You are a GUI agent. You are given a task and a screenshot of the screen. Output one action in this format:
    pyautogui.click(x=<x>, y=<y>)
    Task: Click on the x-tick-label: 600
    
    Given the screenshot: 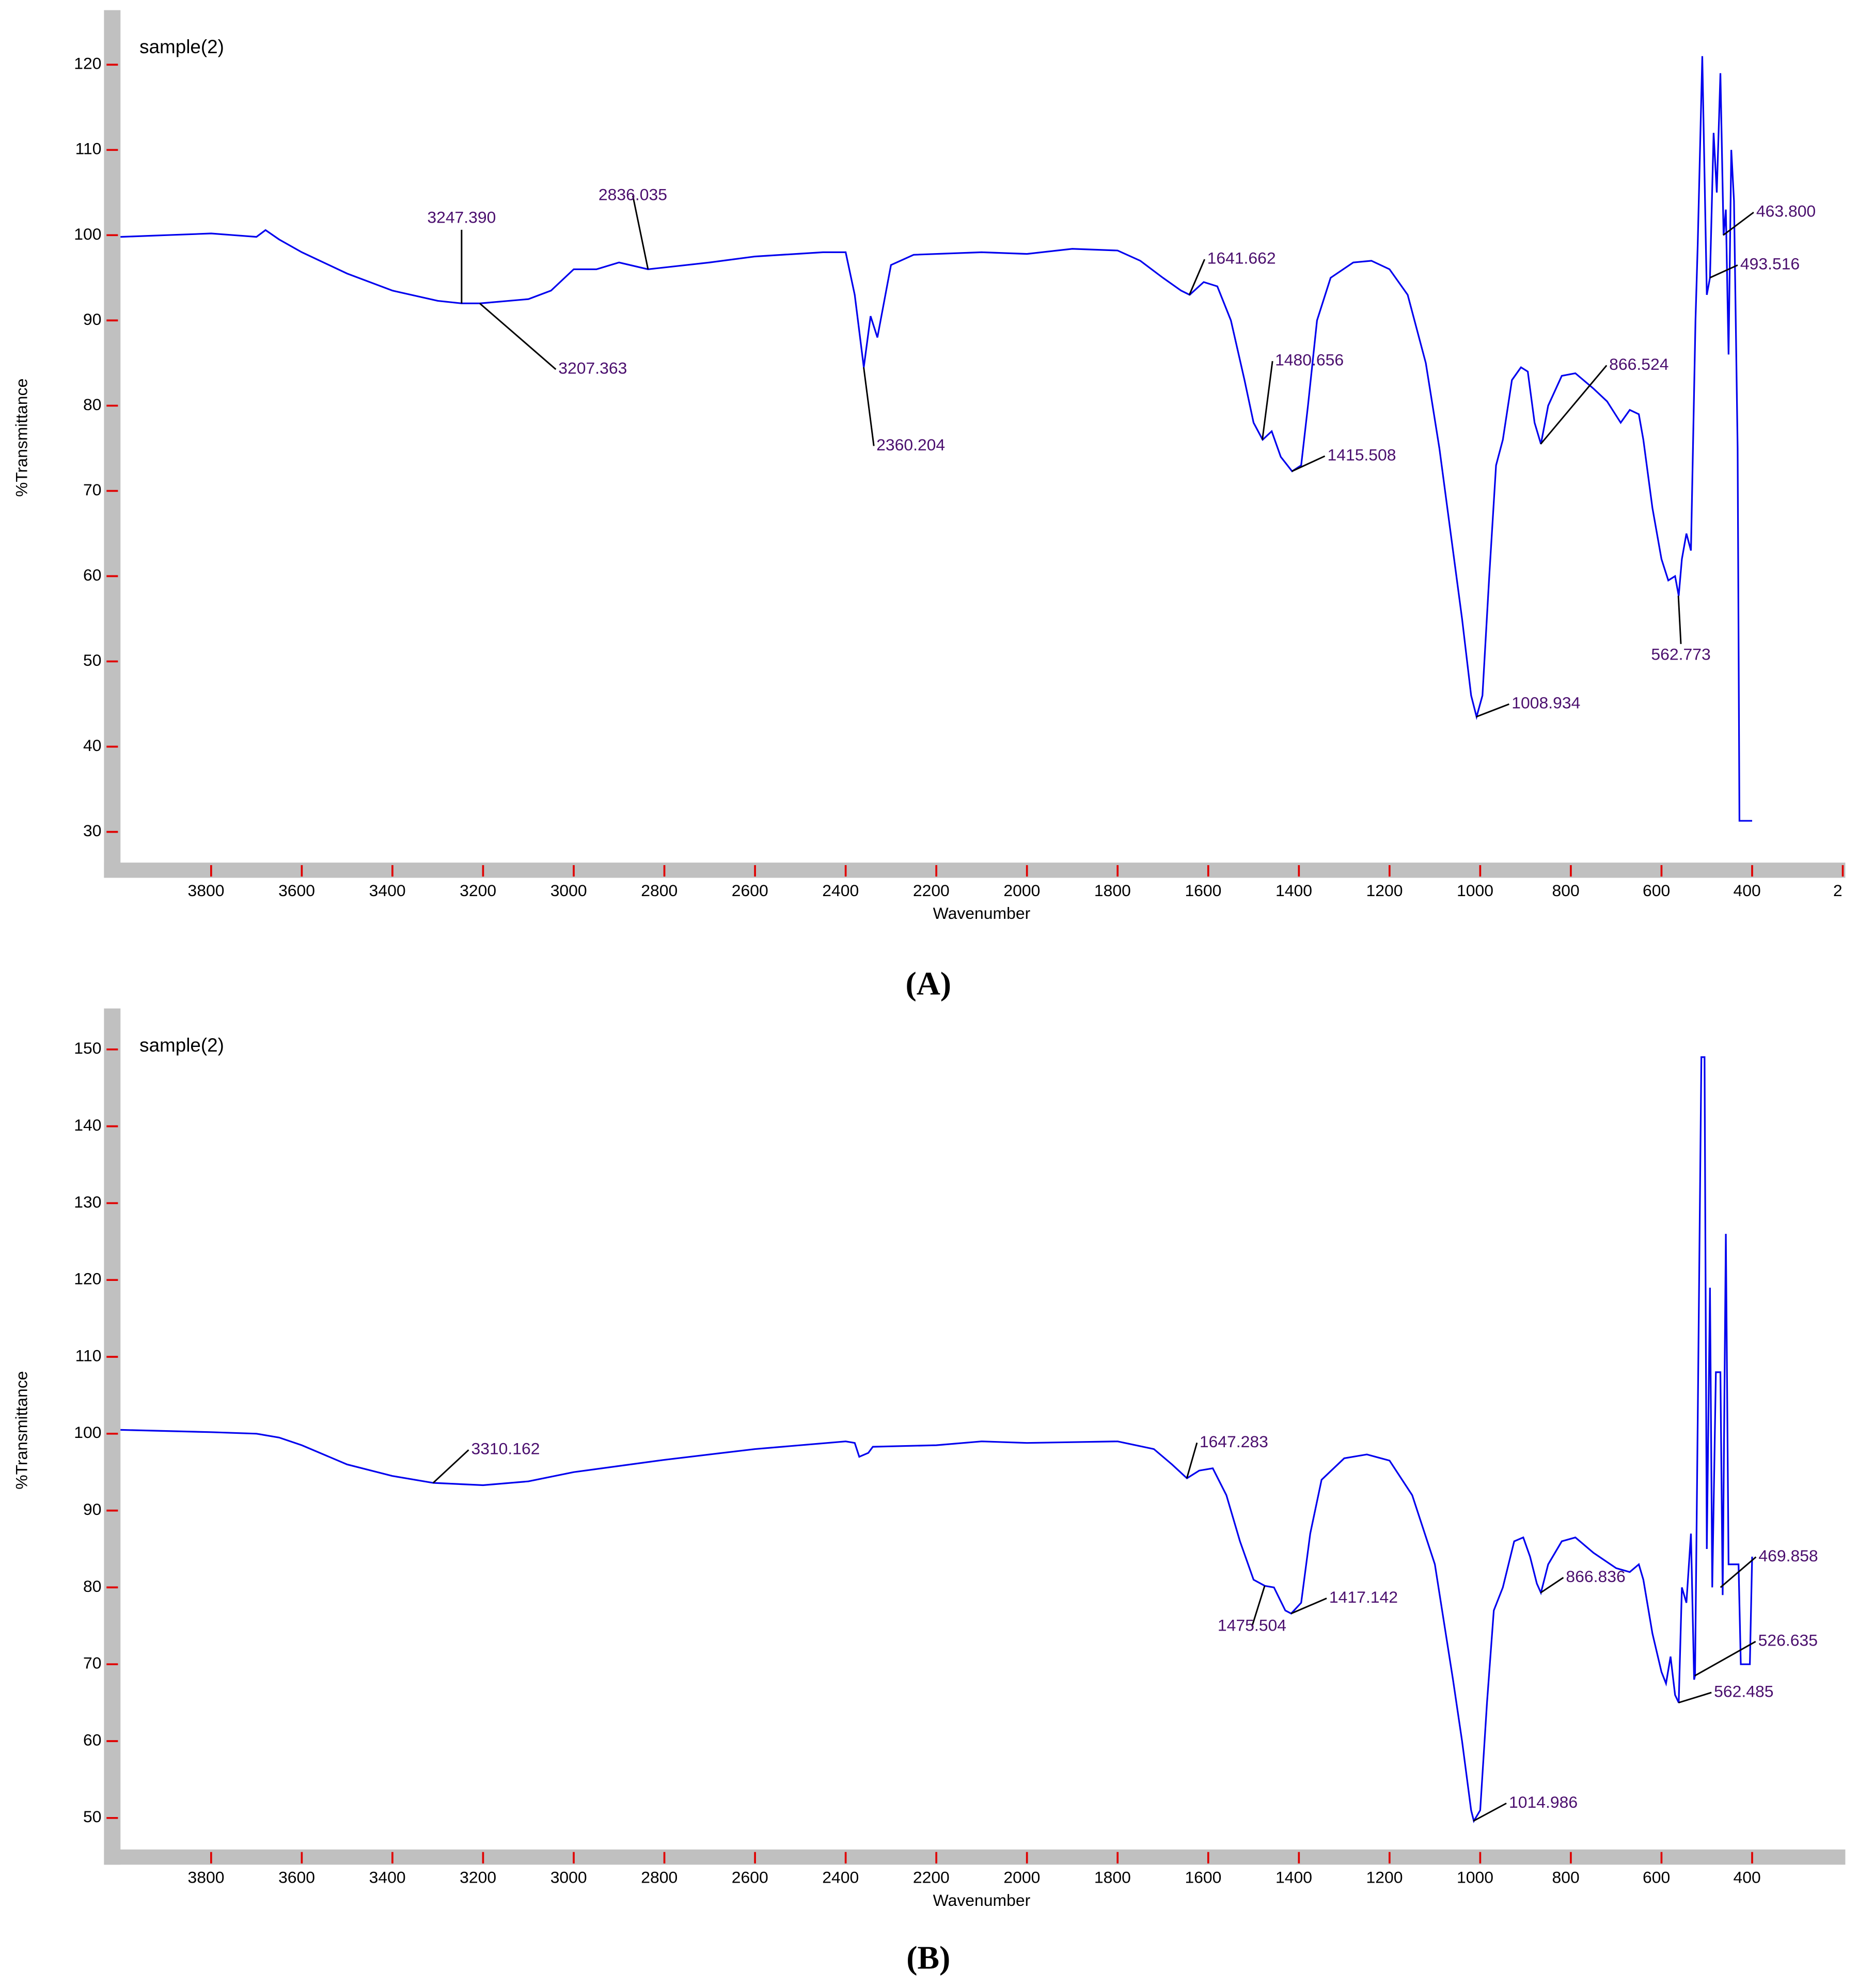 What is the action you would take?
    pyautogui.click(x=1657, y=1877)
    